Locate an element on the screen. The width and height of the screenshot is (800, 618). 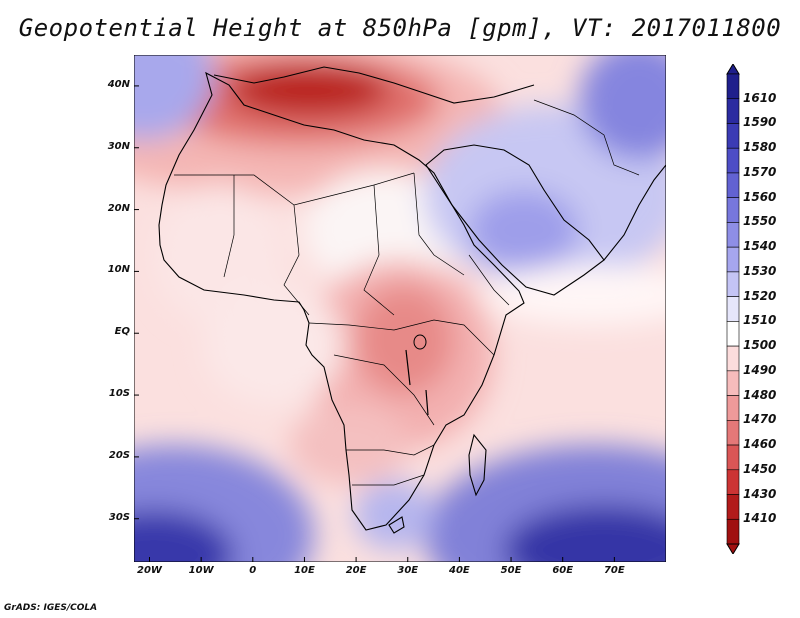
colorbar-level-label: 1530 is located at coordinates (760, 270).